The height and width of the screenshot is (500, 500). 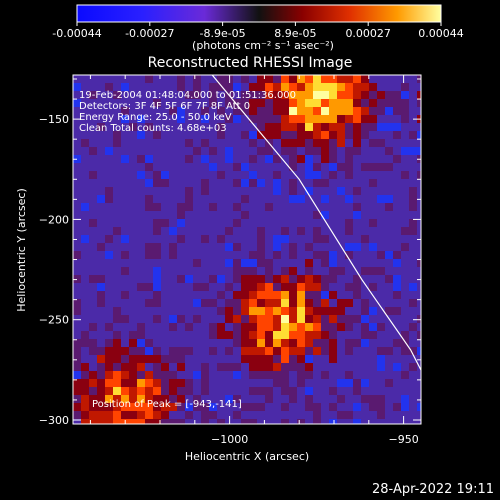 I want to click on x-axis-label: Heliocentric X (arcsec), so click(x=247, y=456).